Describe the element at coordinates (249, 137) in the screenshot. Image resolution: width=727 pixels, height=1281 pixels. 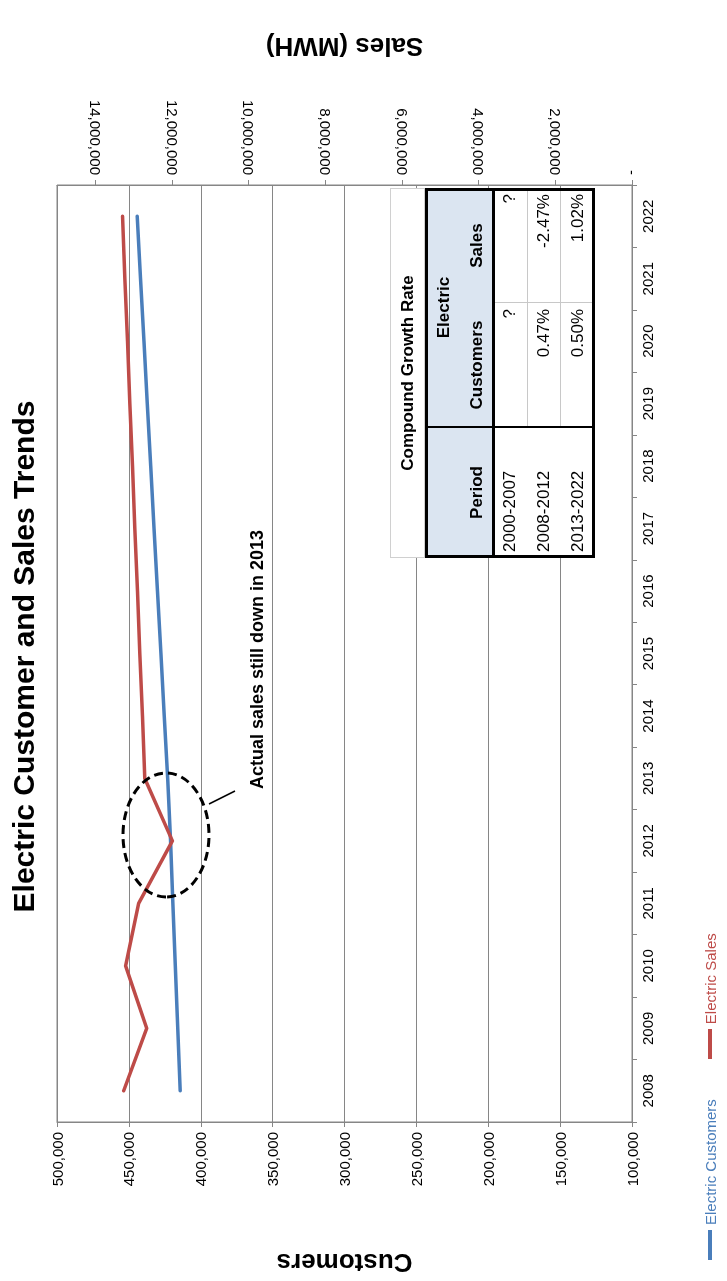
I see `x2-tick-label: 10,000,000` at that location.